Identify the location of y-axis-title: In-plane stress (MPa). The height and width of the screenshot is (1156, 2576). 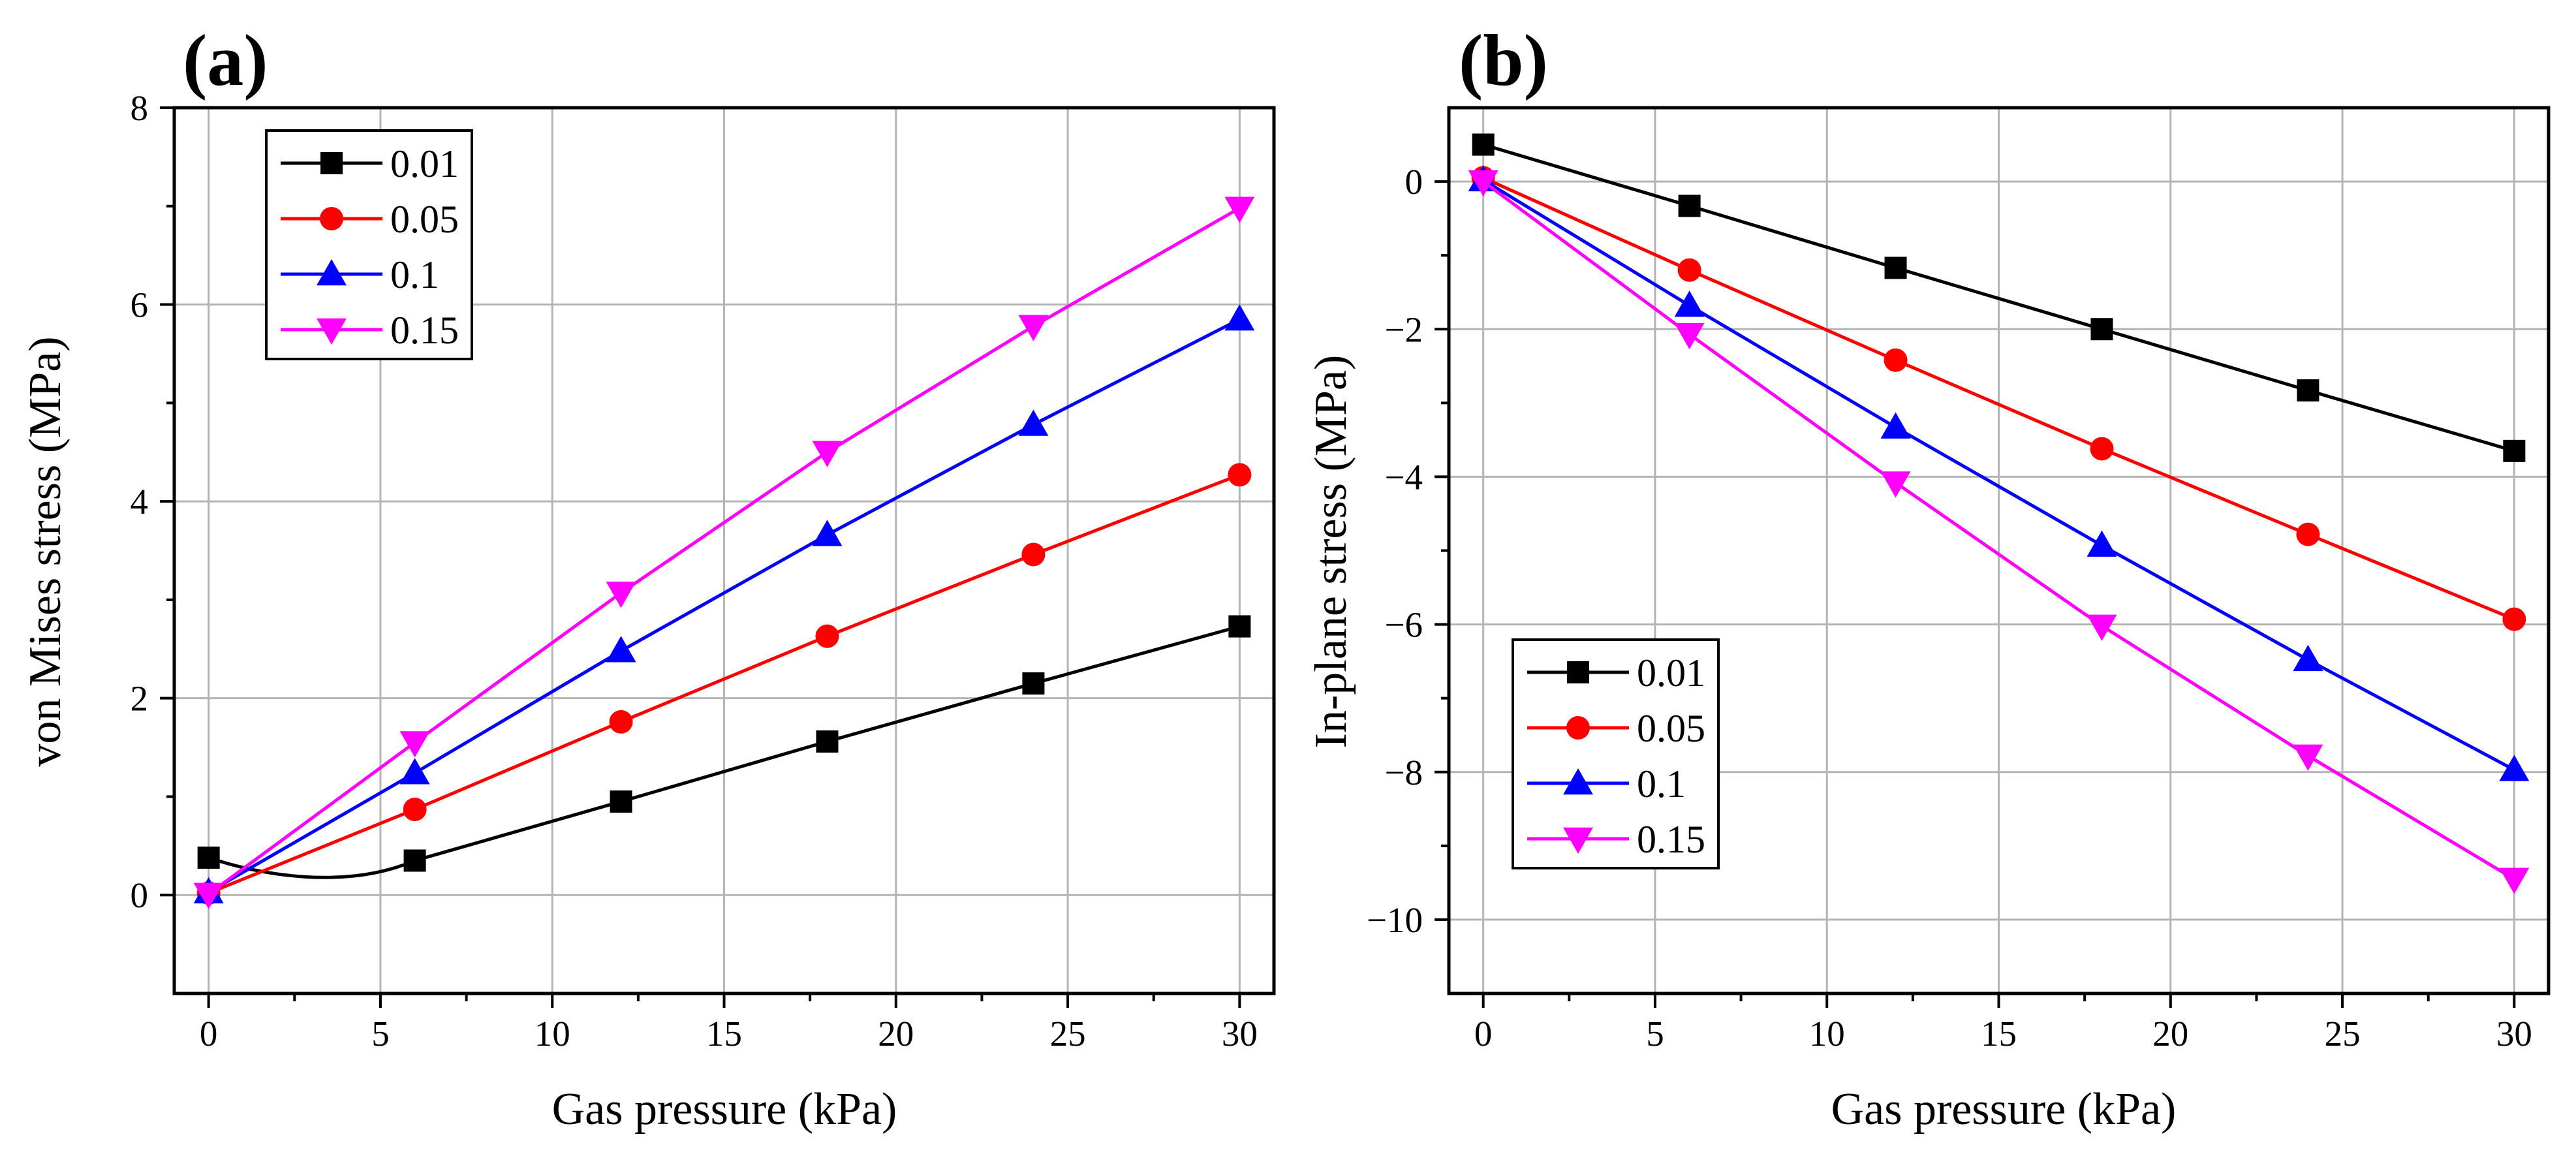
(1331, 552).